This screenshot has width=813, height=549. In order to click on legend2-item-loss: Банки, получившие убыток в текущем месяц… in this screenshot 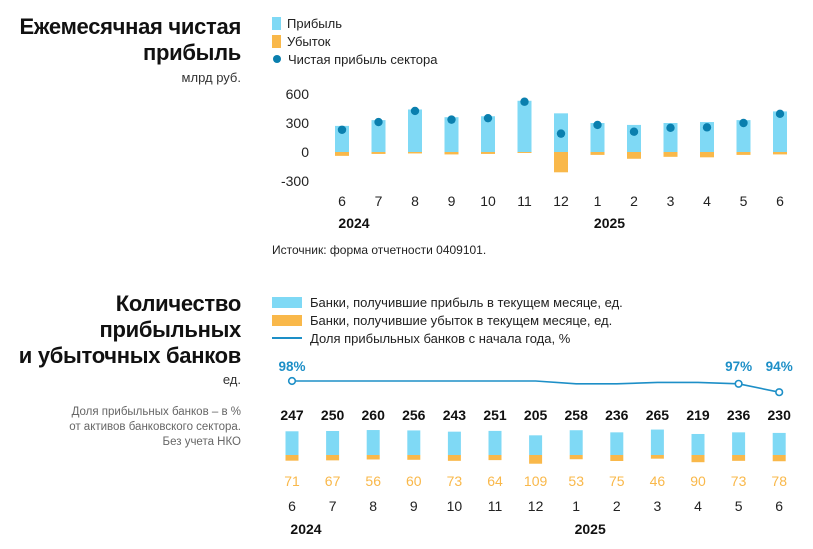, I will do `click(447, 320)`.